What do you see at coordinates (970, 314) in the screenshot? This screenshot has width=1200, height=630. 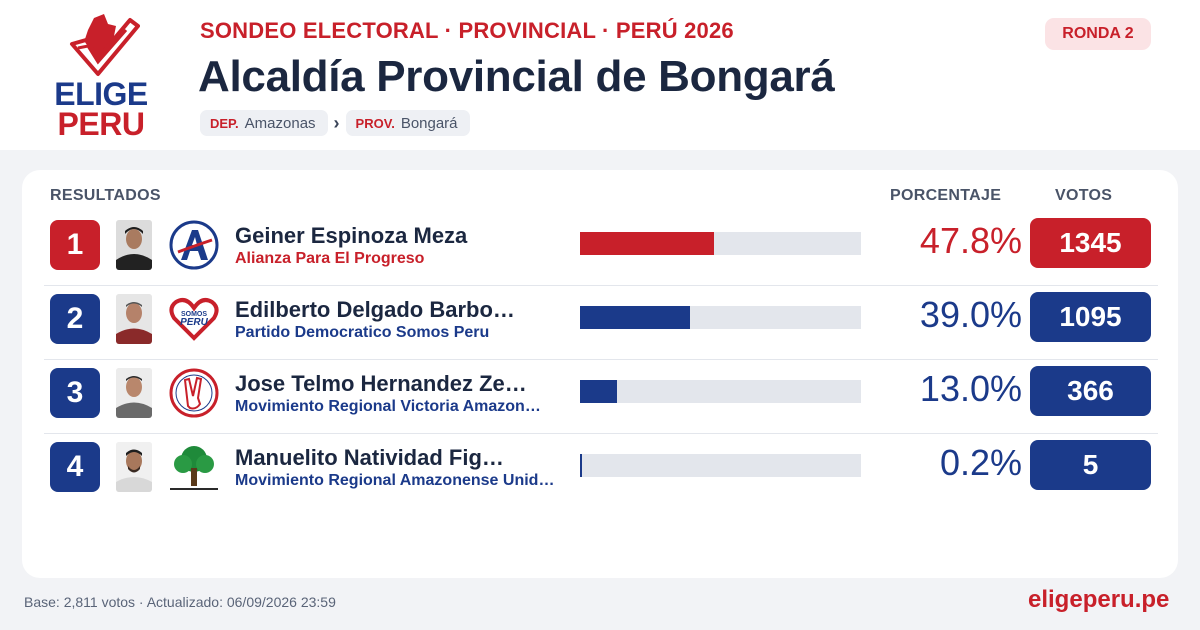 I see `vote-percent: 39.0%` at bounding box center [970, 314].